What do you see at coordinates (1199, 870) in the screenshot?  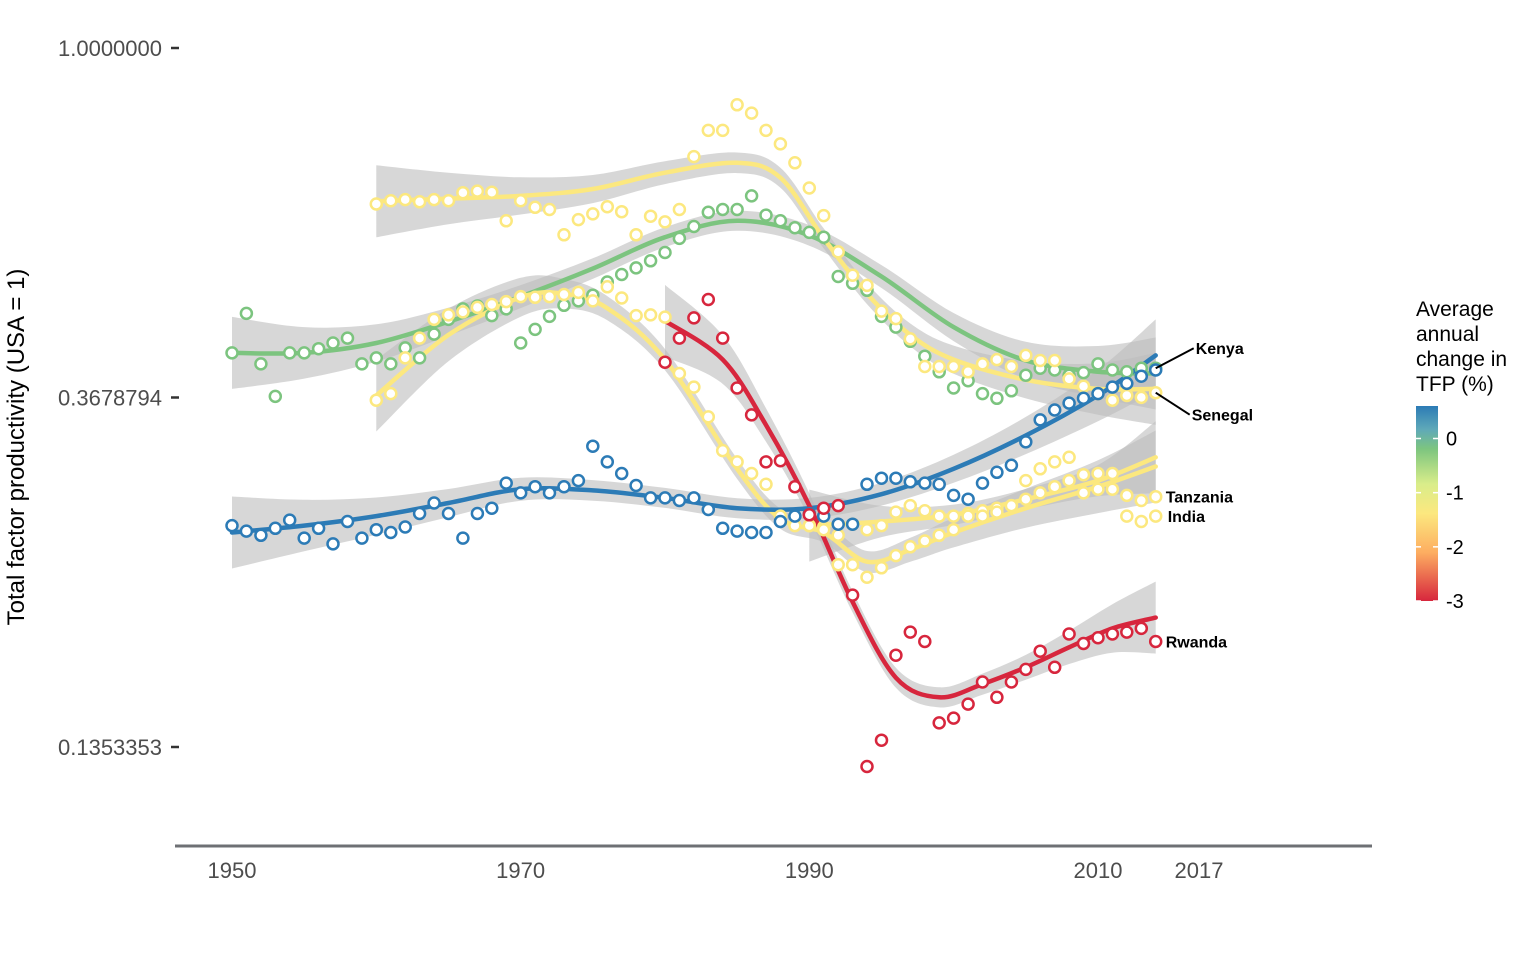 I see `x-tick-label: 2017` at bounding box center [1199, 870].